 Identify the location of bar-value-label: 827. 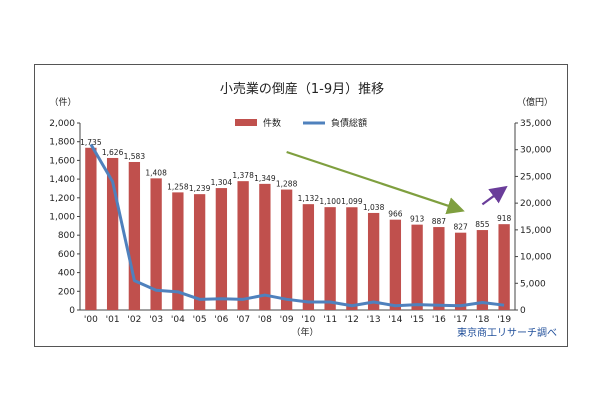
(460, 227).